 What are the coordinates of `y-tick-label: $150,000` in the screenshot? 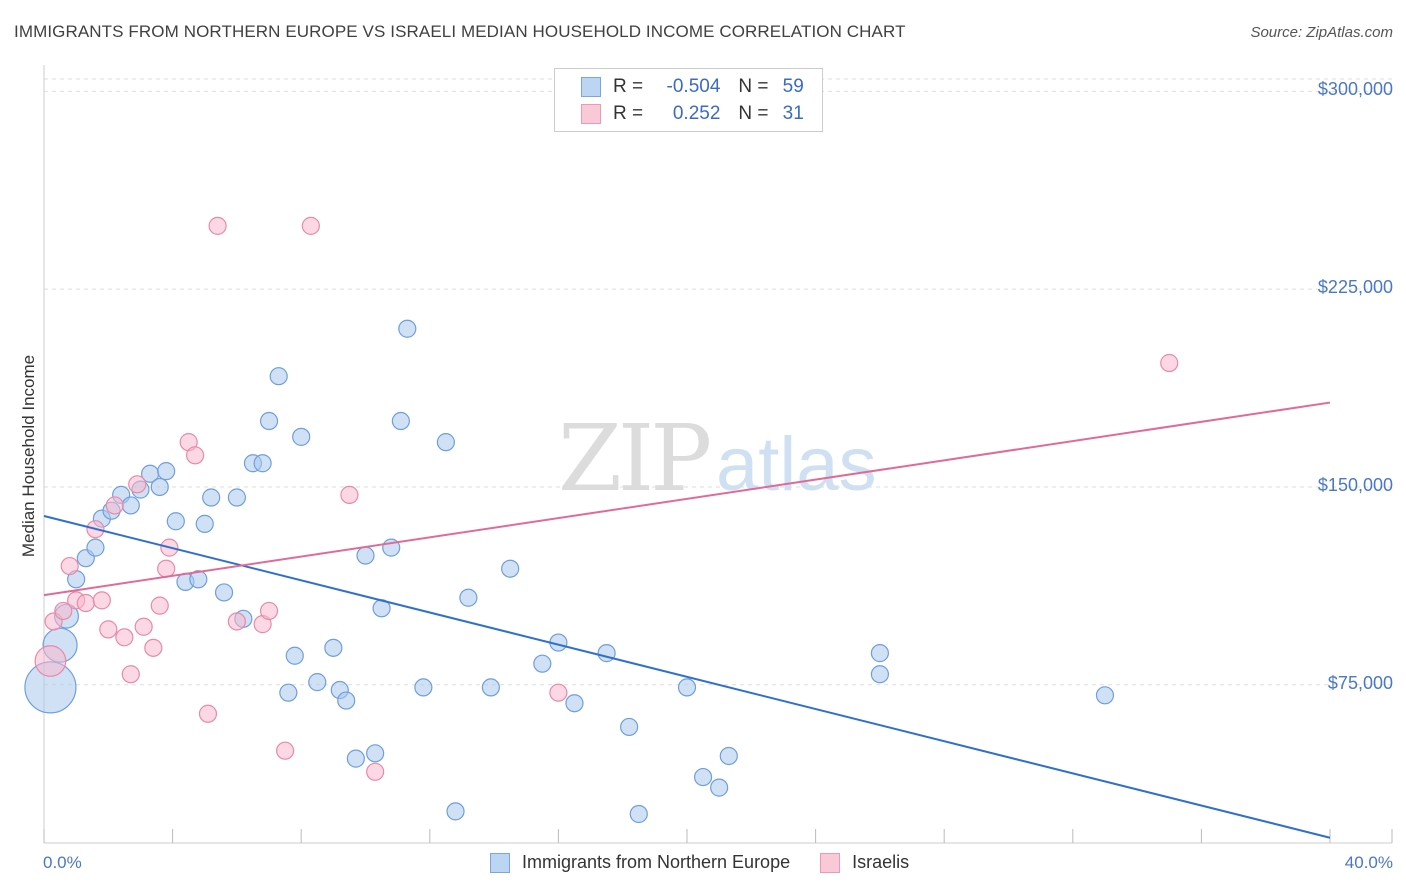 It's located at (1355, 484).